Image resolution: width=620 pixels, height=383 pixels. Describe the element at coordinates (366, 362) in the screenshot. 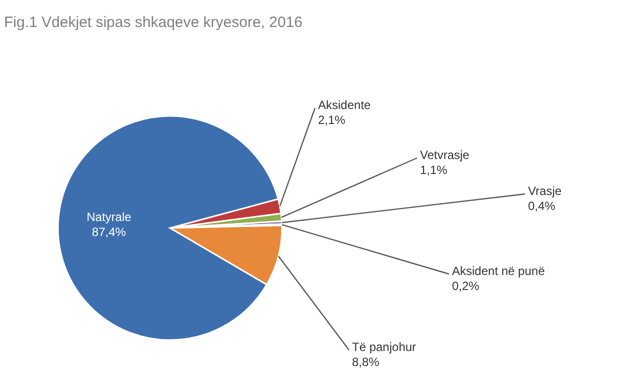

I see `data-label: 8,8%` at that location.